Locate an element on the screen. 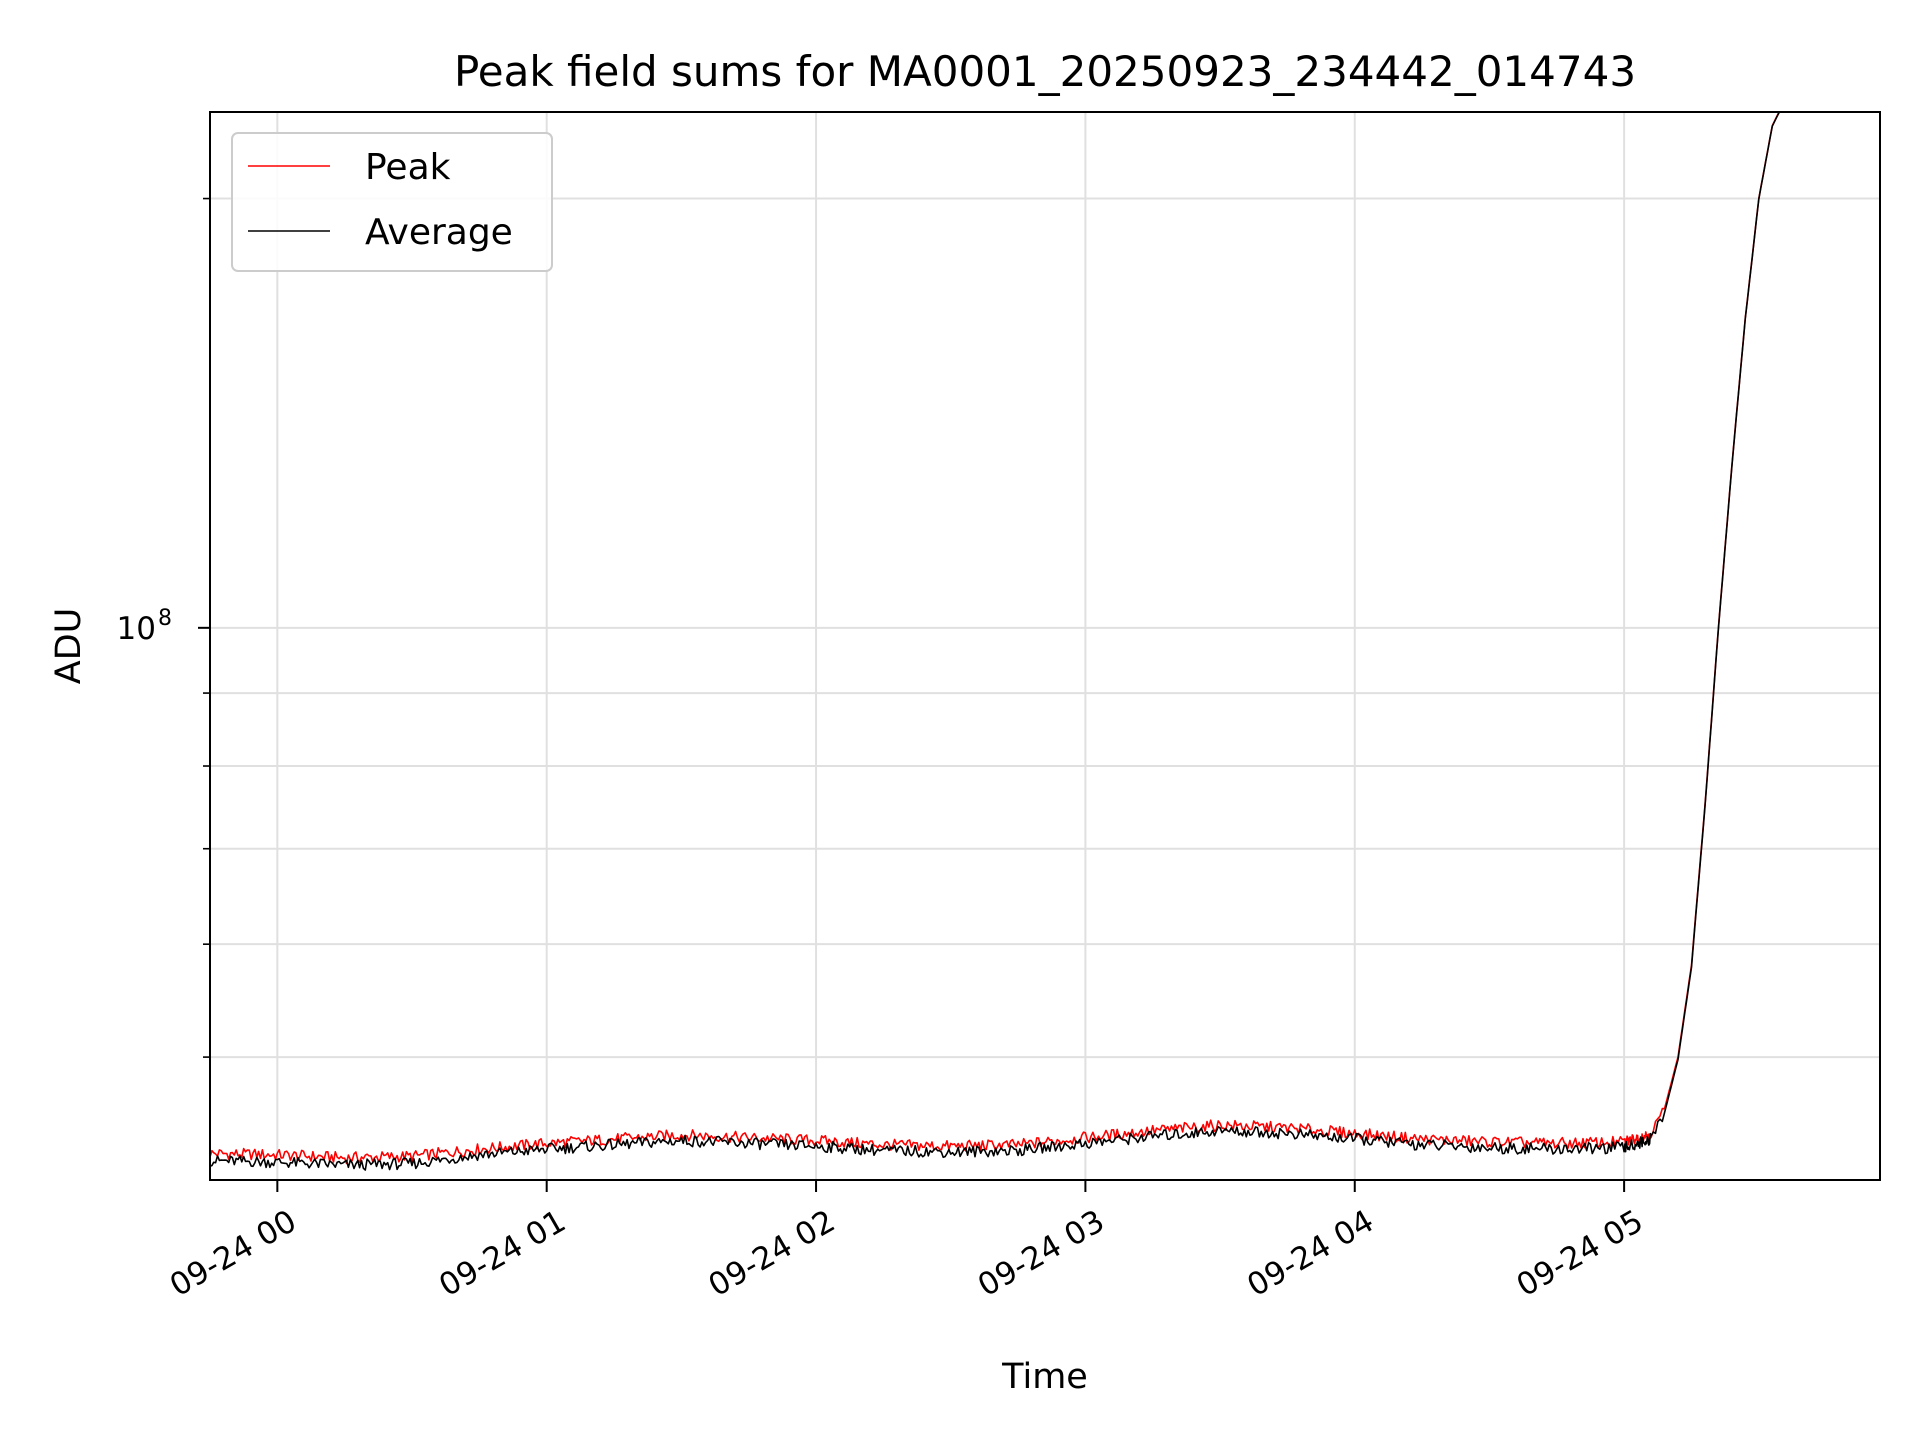 This screenshot has width=1920, height=1440. legend: Peak Average is located at coordinates (392, 202).